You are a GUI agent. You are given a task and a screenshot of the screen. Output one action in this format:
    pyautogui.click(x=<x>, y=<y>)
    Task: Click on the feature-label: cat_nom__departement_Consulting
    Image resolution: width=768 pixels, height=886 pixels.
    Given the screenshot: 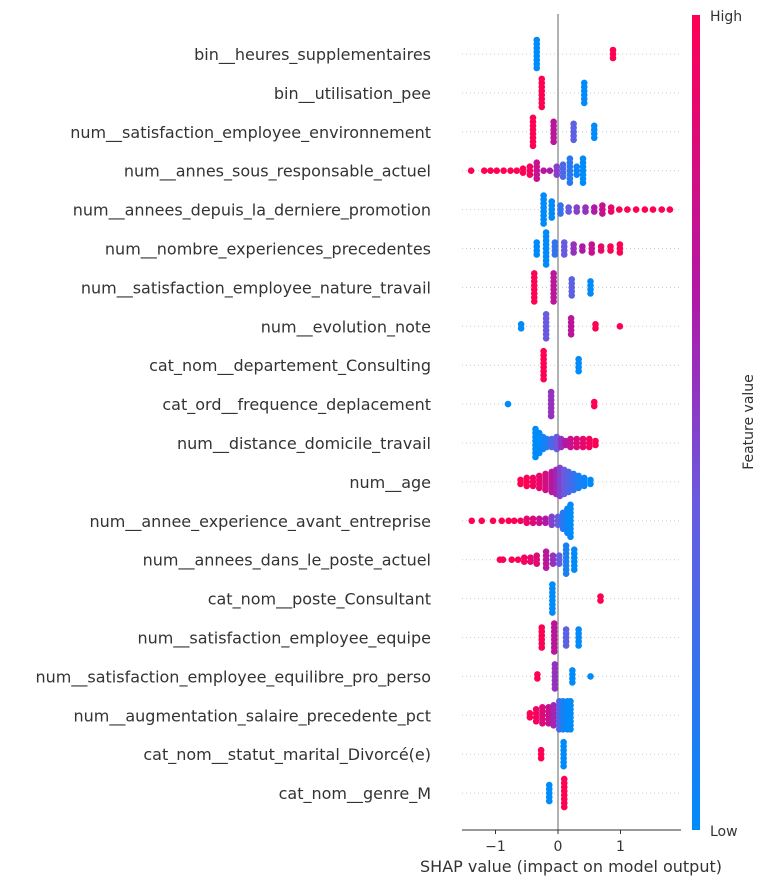 What is the action you would take?
    pyautogui.click(x=290, y=366)
    